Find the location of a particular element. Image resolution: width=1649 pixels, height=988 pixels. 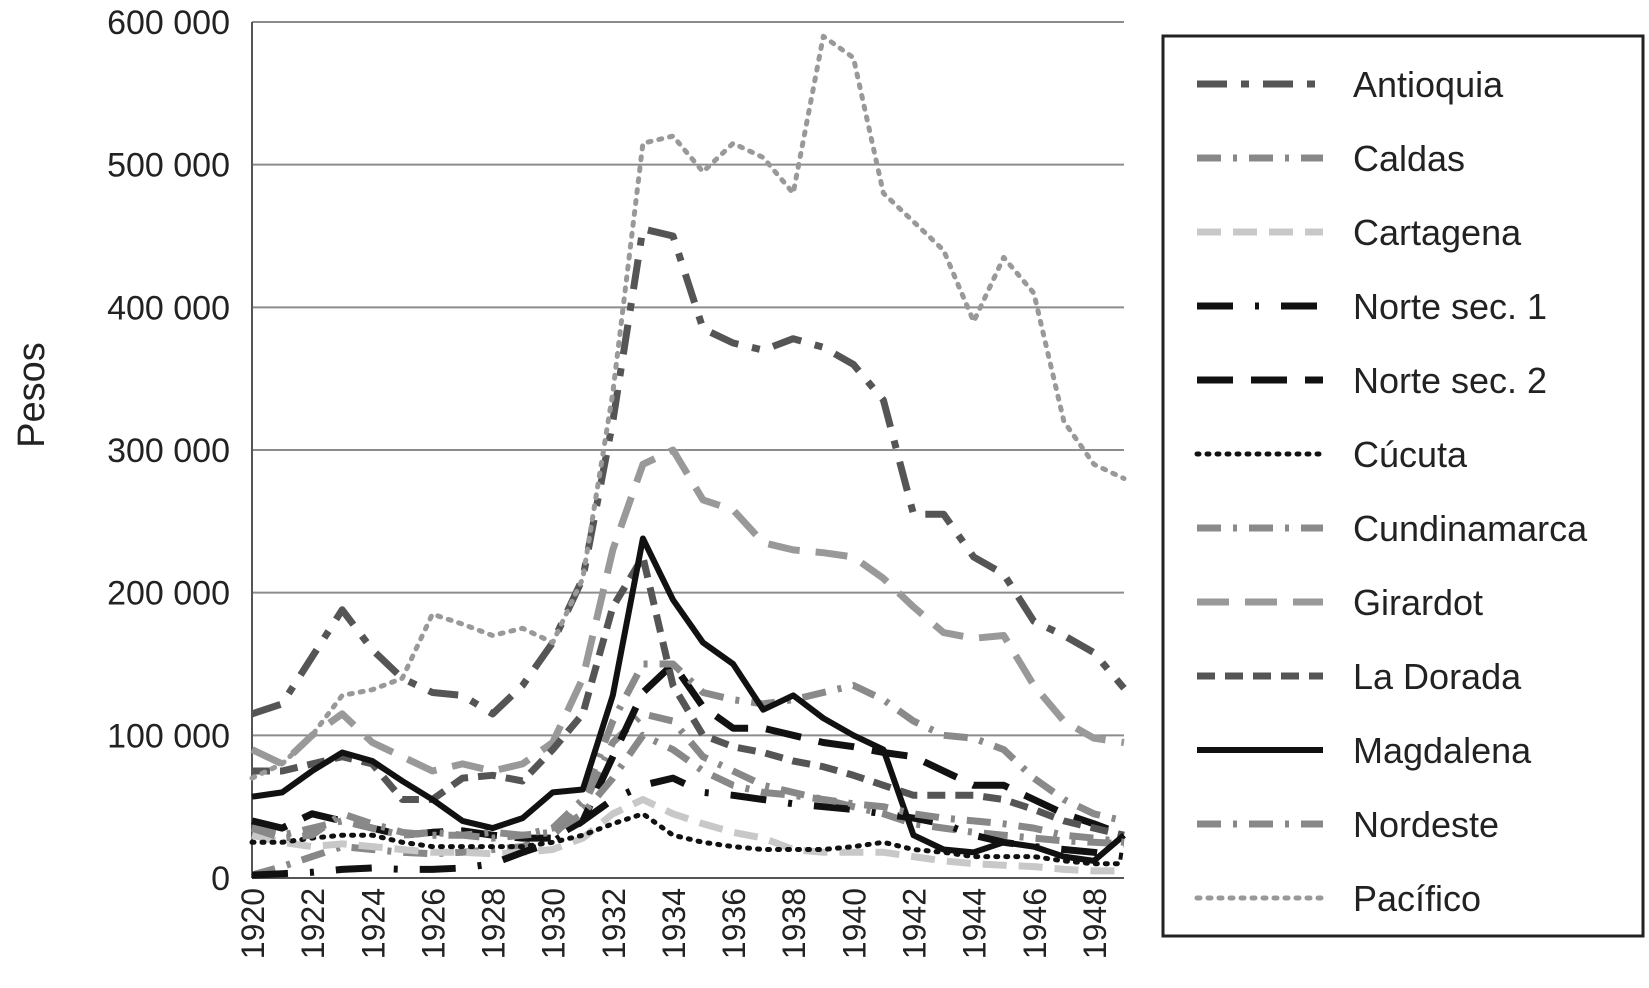

x-tick-label: 1928 is located at coordinates (494, 923).